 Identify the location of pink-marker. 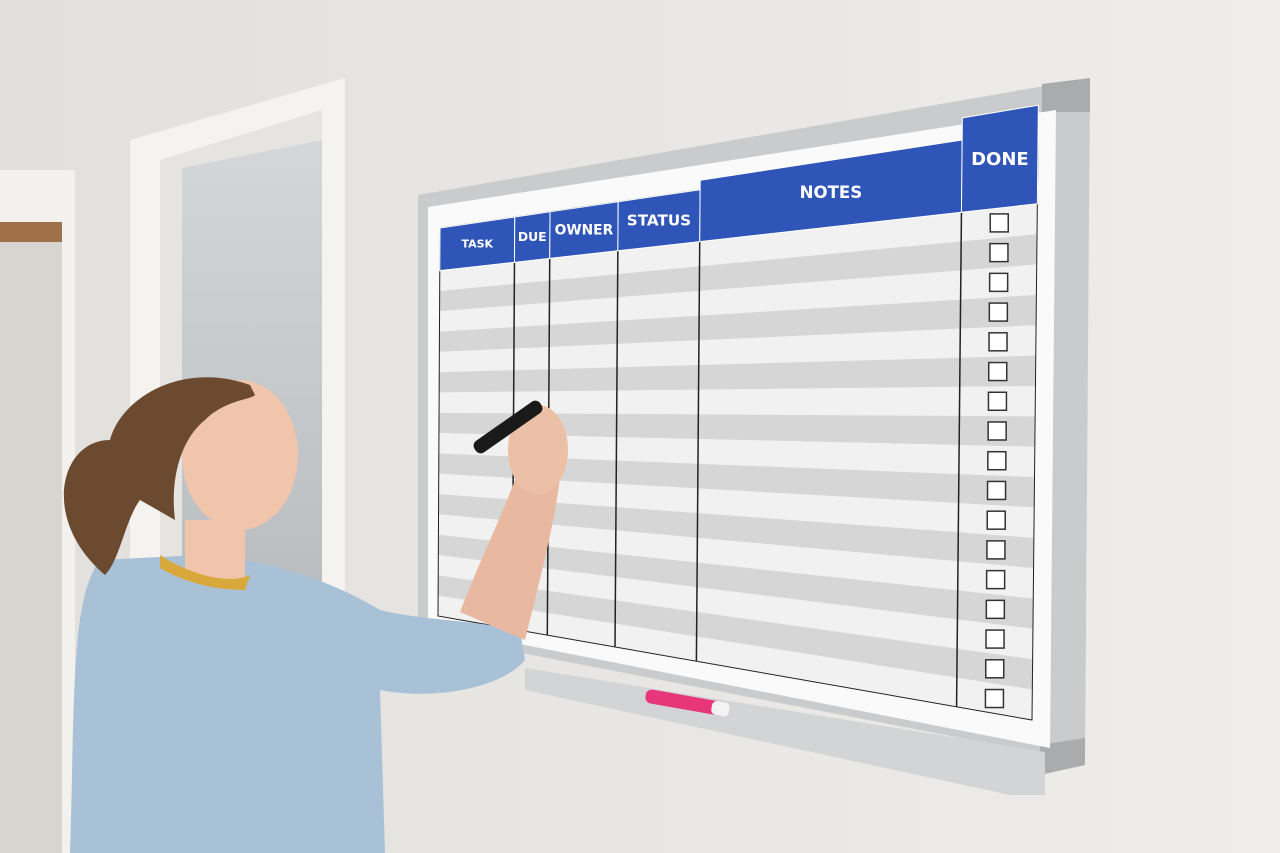
(687, 703).